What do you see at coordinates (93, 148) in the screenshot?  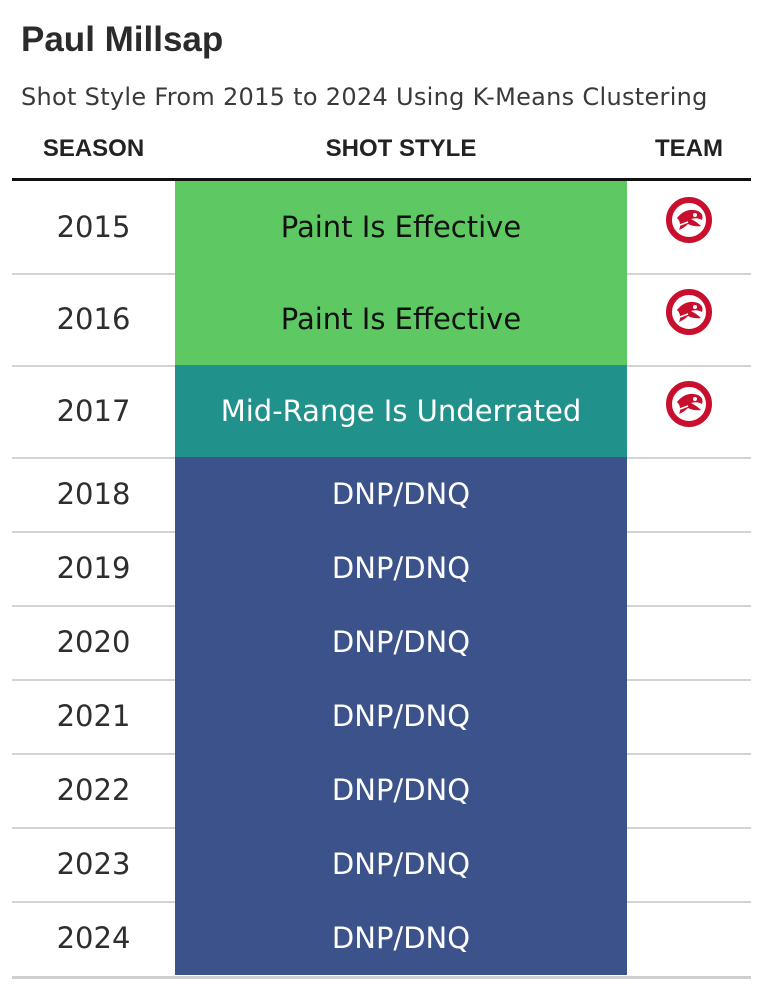 I see `column-header-season: SEASON` at bounding box center [93, 148].